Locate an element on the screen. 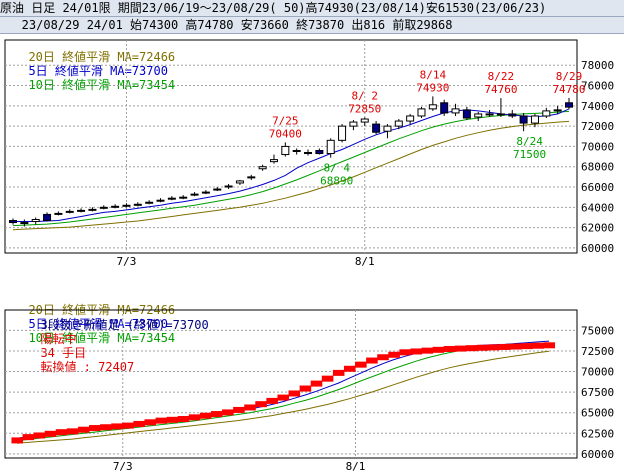 Image resolution: width=624 pixels, height=475 pixels. high-annotation-date: 8/22 is located at coordinates (501, 76).